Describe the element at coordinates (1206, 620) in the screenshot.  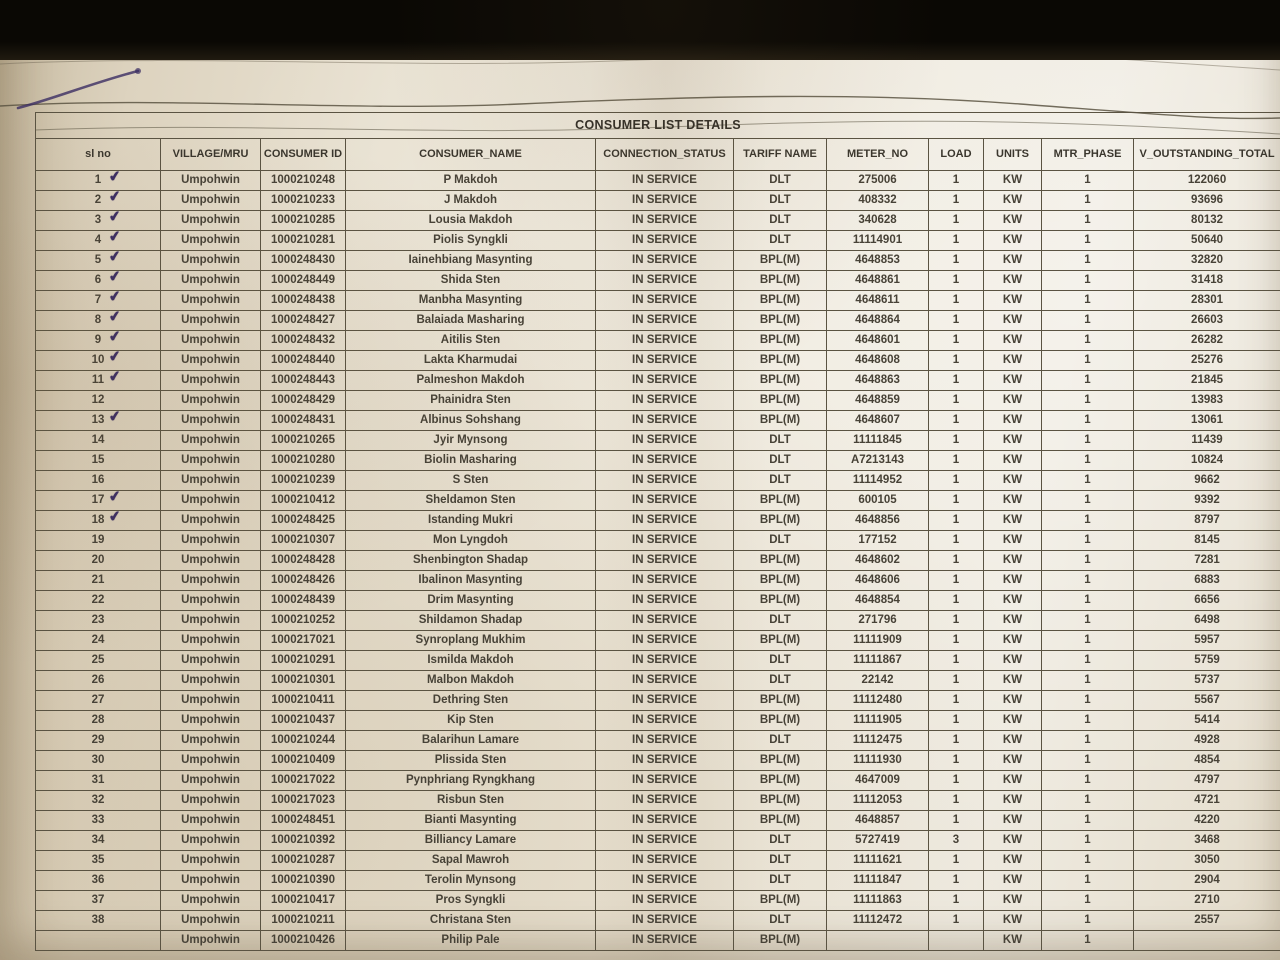
I see `cell-outstanding: 6498` at that location.